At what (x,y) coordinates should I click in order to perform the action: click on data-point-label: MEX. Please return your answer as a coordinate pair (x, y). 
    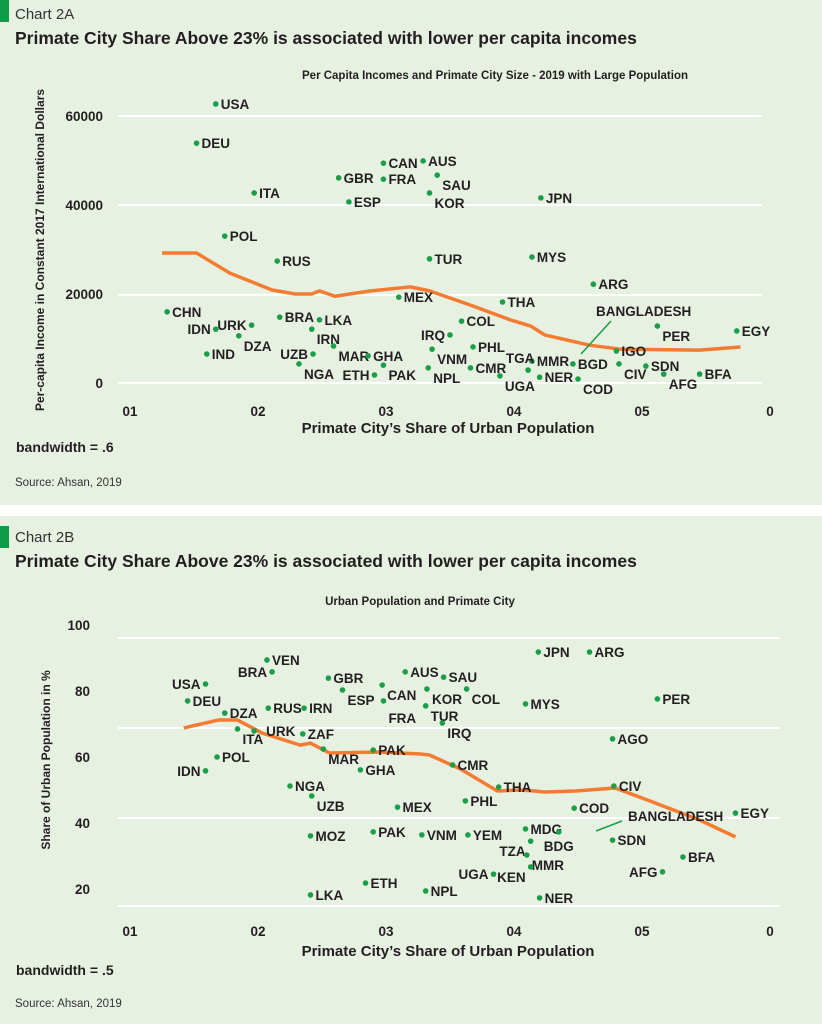
    Looking at the image, I should click on (417, 807).